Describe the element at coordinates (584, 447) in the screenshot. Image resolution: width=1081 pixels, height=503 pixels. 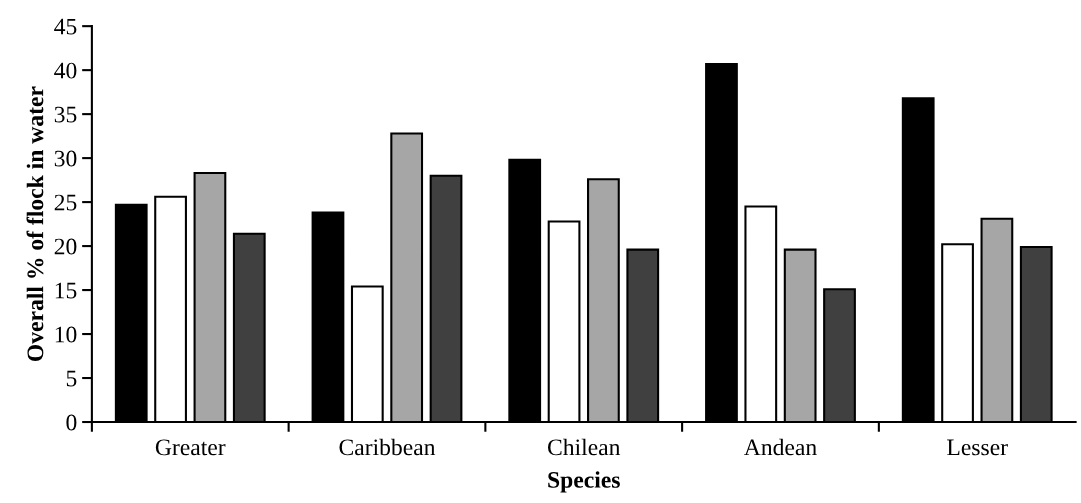
I see `x-tick-label: Chilean` at that location.